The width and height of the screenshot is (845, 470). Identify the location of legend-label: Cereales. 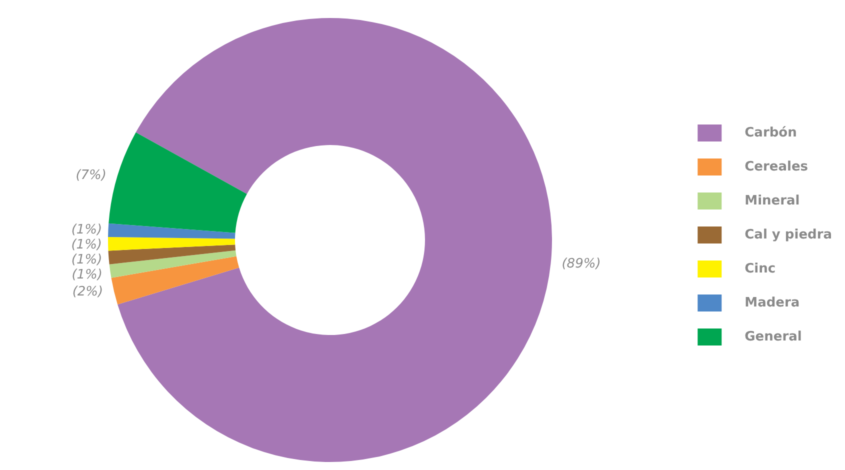
(776, 167).